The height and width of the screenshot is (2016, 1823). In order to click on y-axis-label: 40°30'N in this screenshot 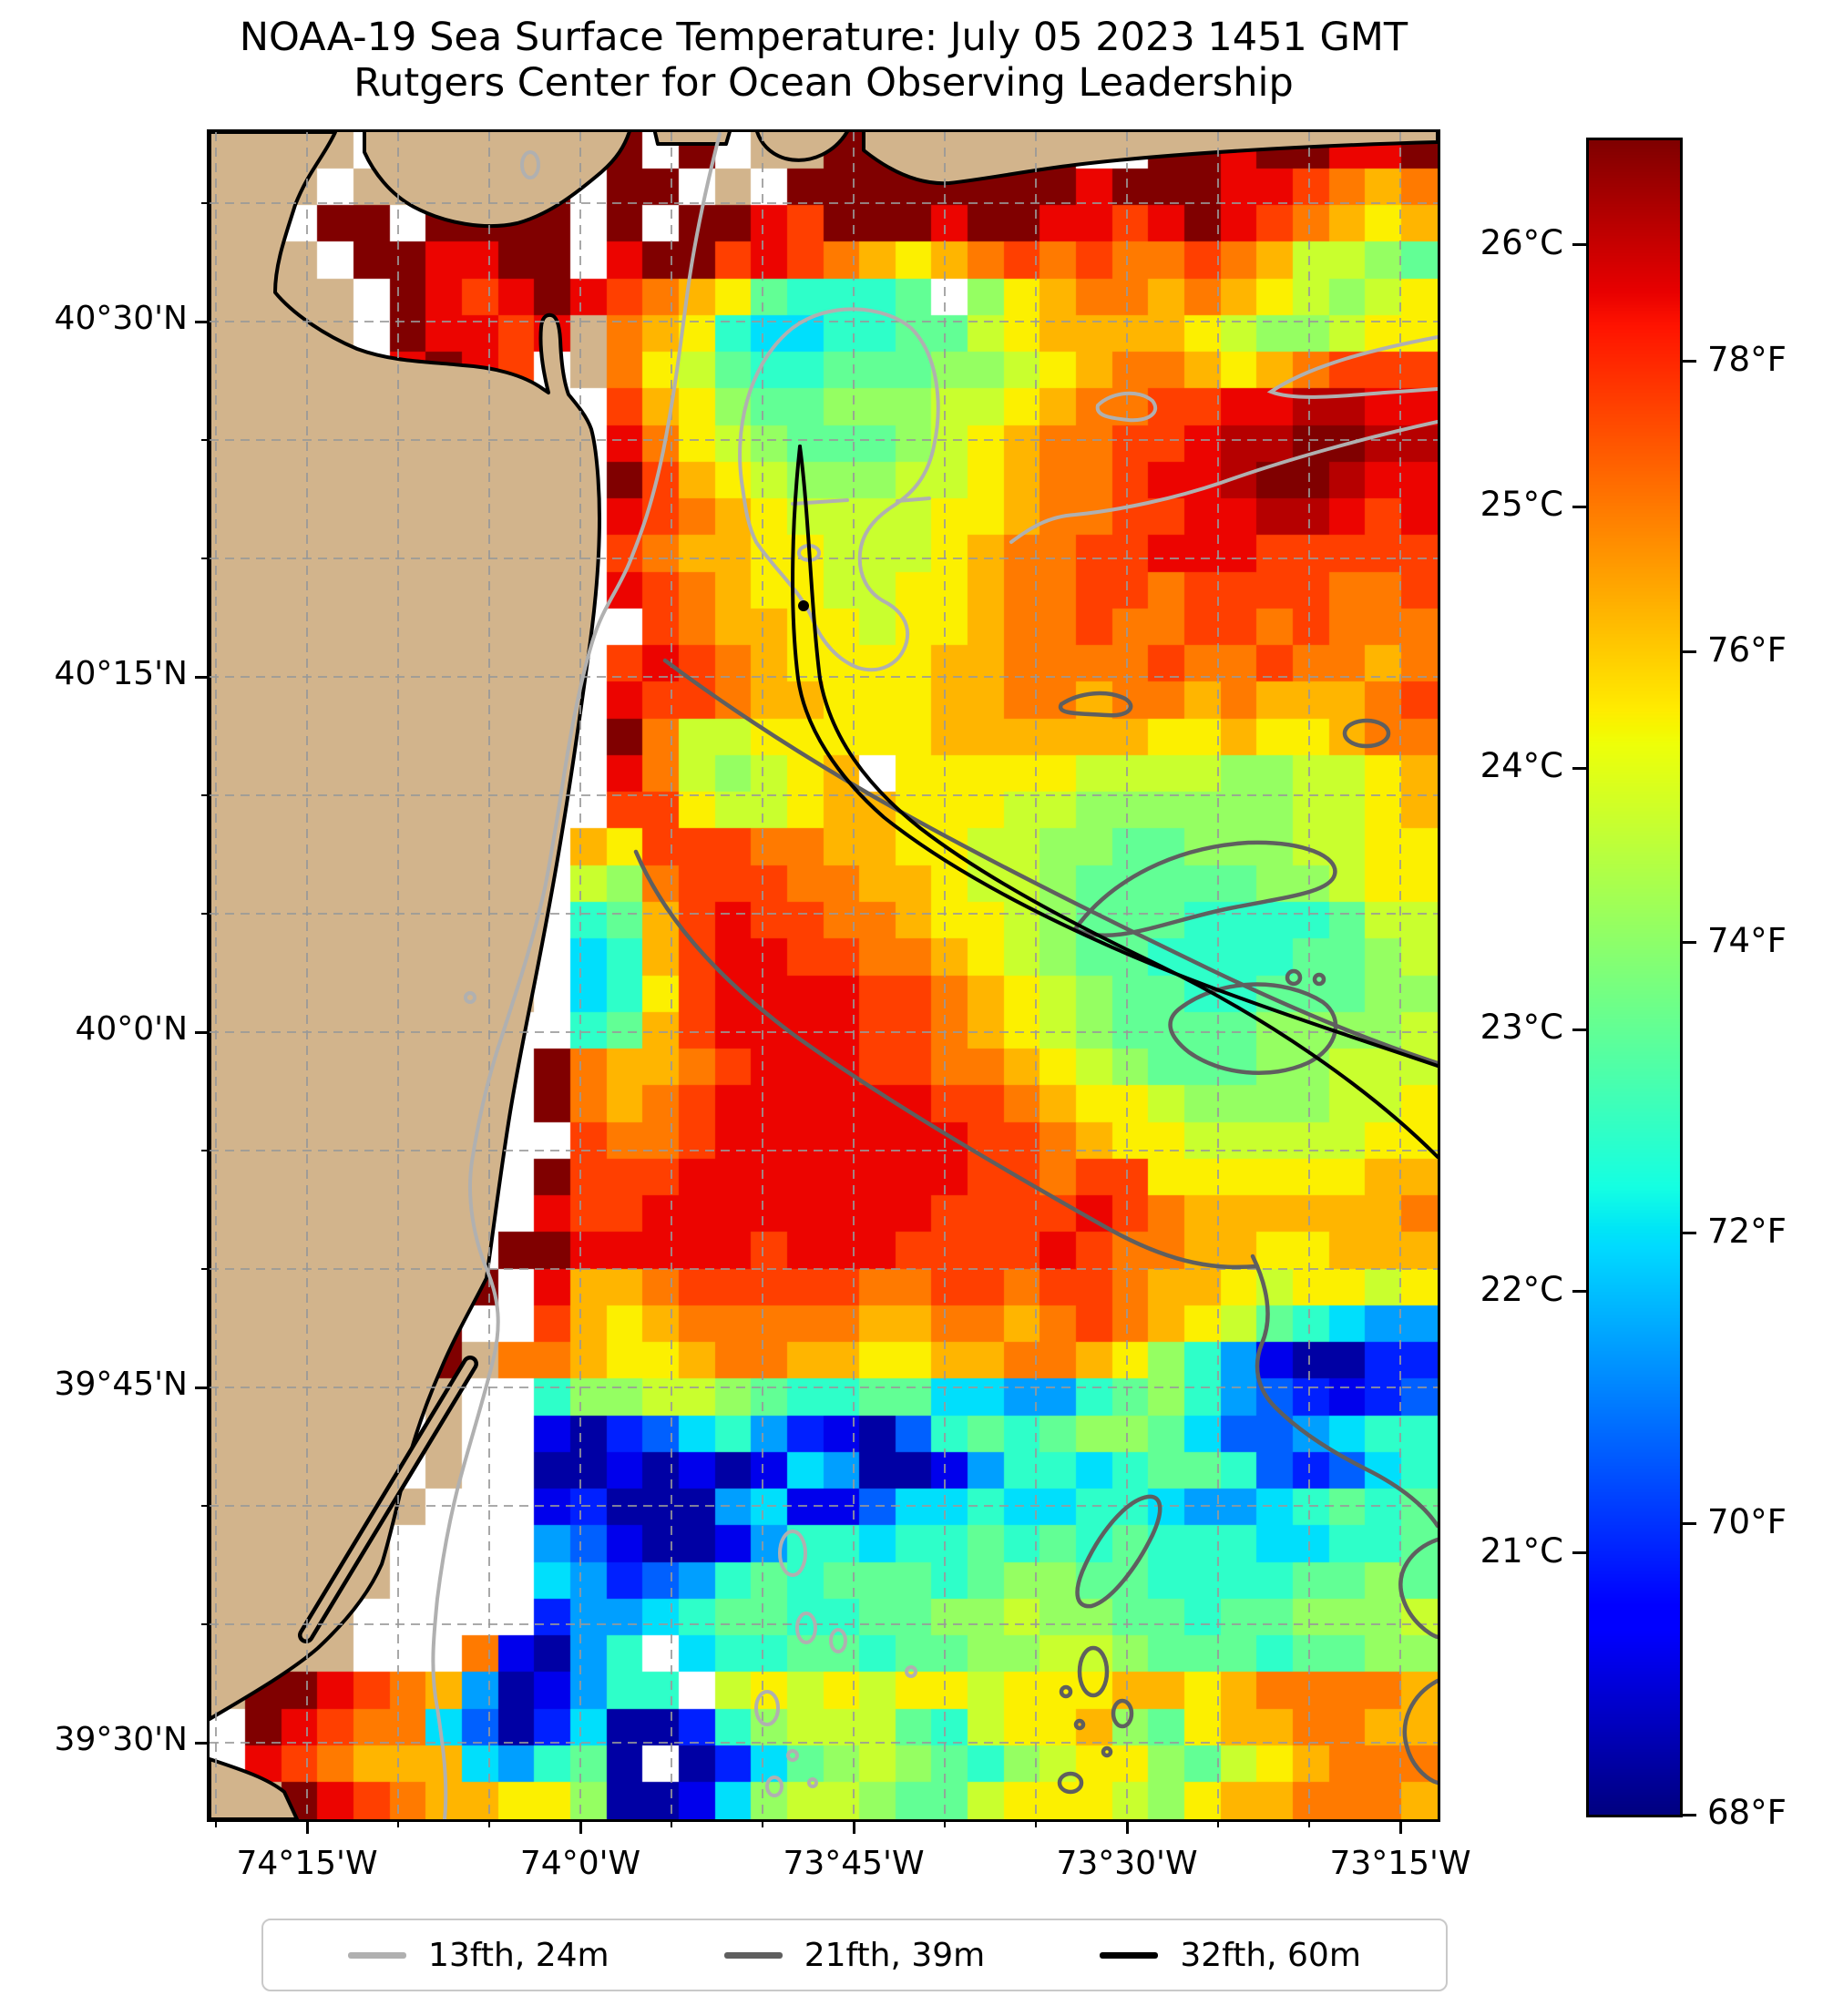, I will do `click(121, 318)`.